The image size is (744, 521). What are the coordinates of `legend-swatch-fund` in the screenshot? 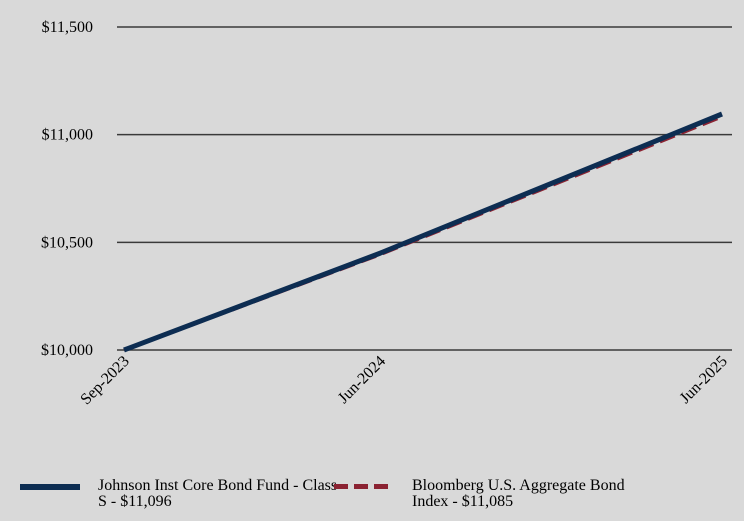 It's located at (50, 487).